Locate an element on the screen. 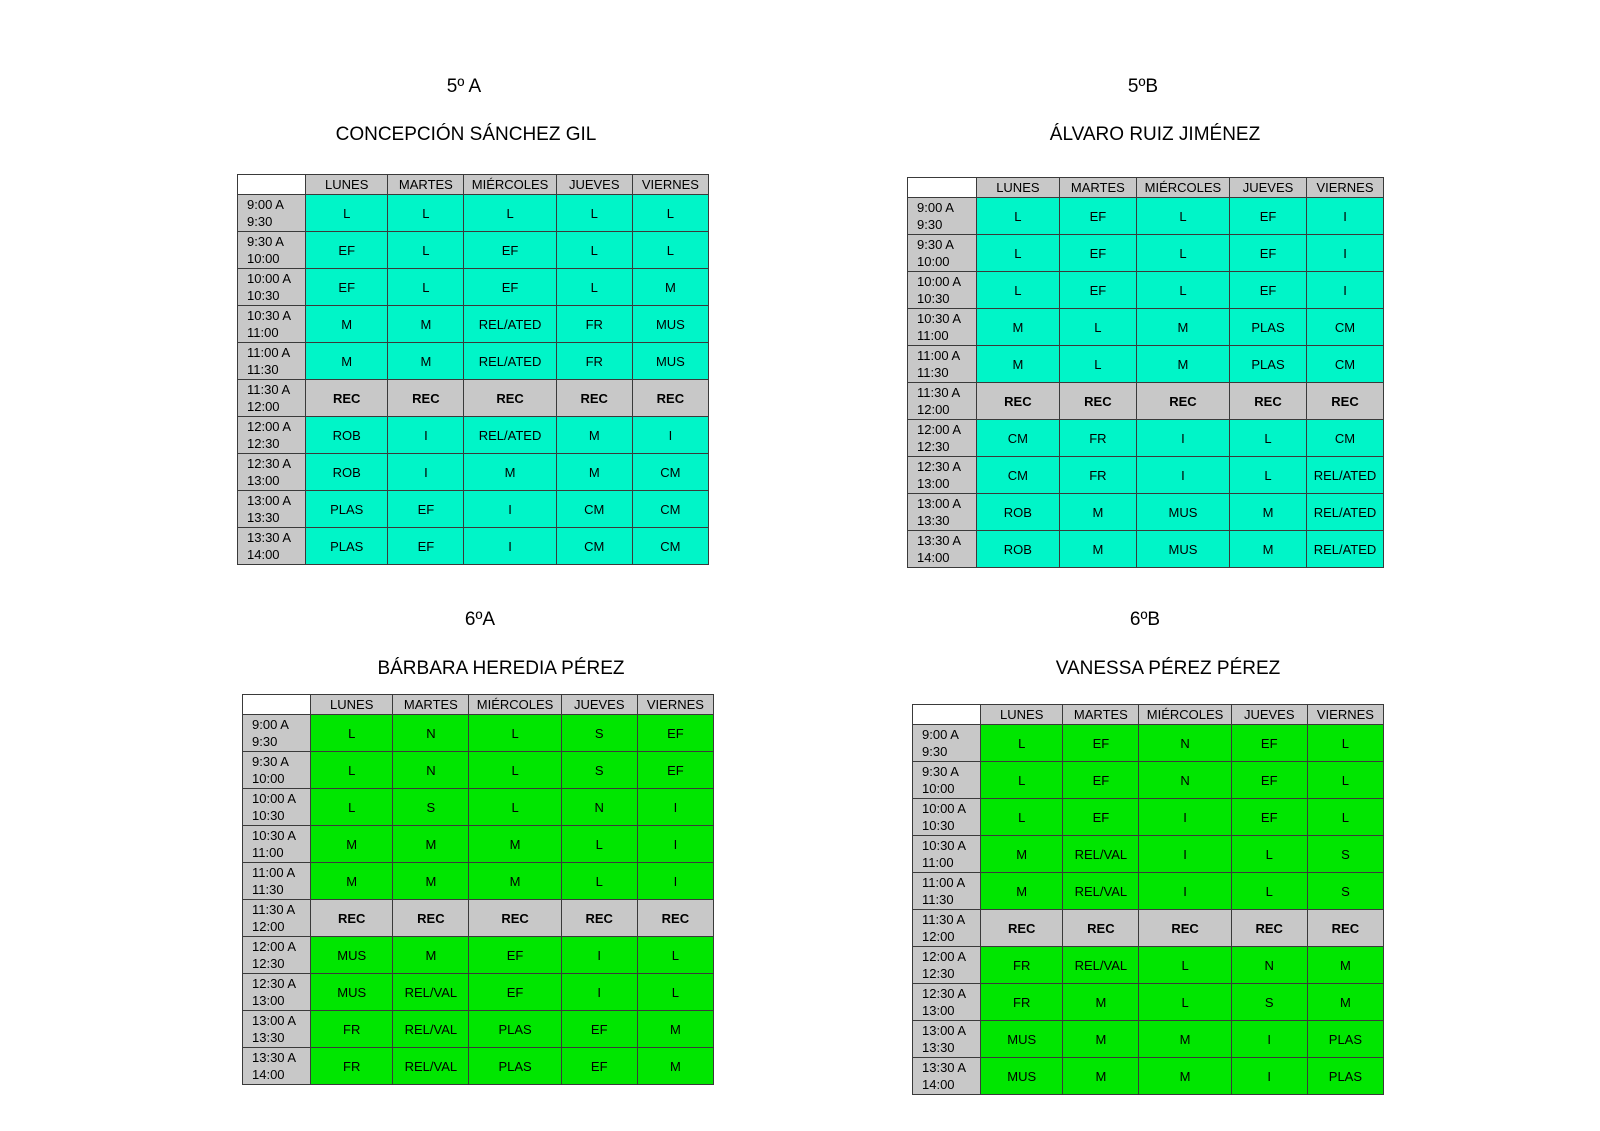 This screenshot has width=1600, height=1131. table-row: 10:30 A 11:00 M M M L I is located at coordinates (478, 844).